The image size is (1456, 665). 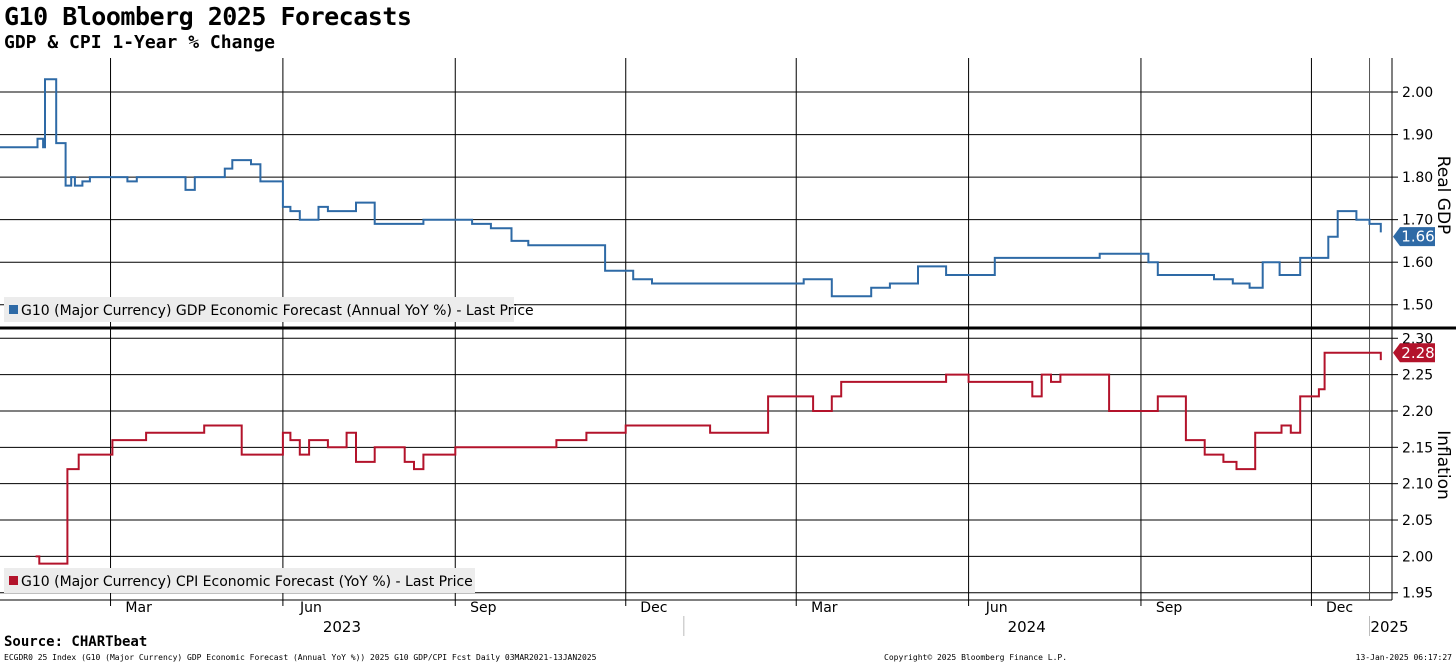 What do you see at coordinates (139, 42) in the screenshot?
I see `chart-subtitle: GDP & CPI 1-Year % Change` at bounding box center [139, 42].